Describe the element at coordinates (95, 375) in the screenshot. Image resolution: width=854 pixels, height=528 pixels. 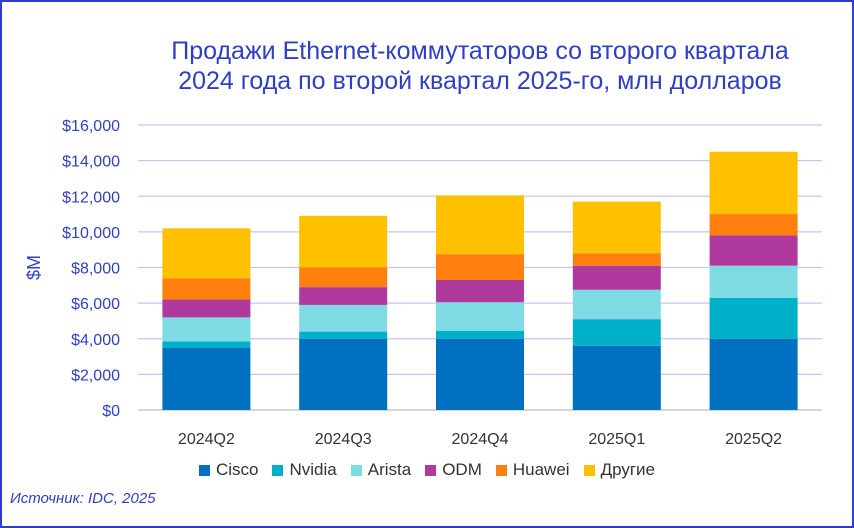
I see `y-tick-label: $2,000` at that location.